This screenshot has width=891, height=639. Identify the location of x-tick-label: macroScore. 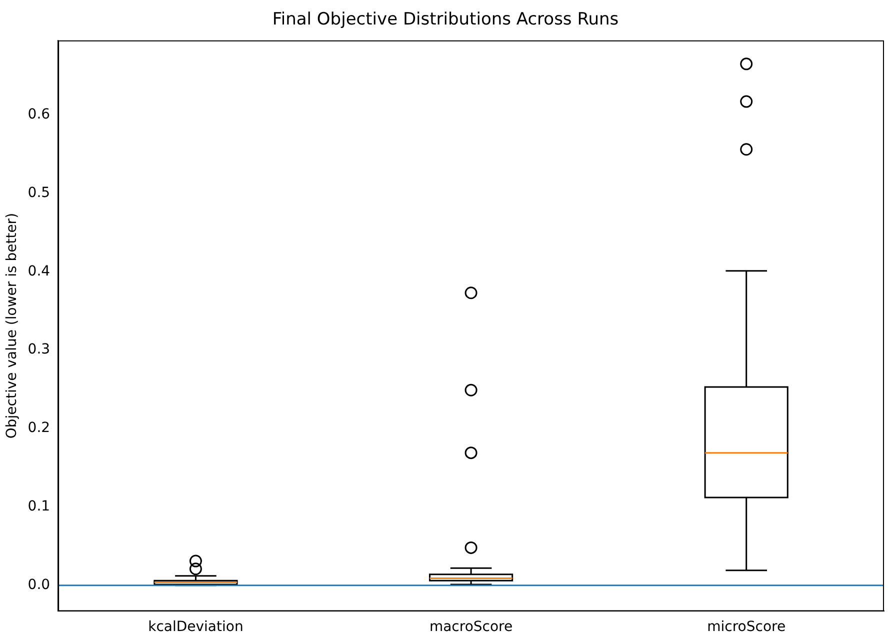
(471, 627).